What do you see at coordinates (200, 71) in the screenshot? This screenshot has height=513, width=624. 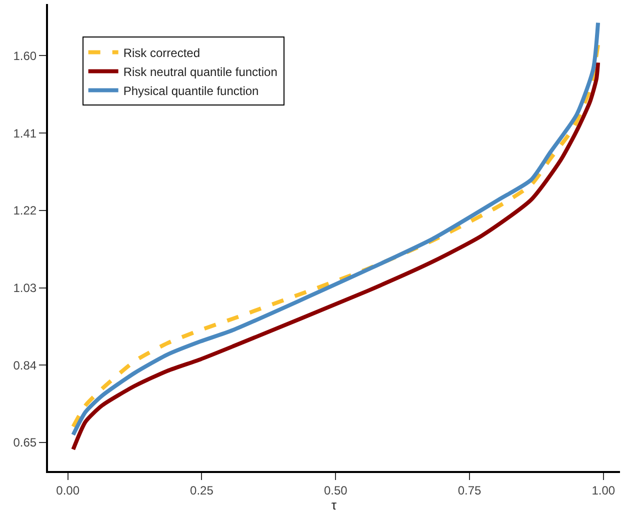 I see `legend-label: Risk neutral quantile function` at bounding box center [200, 71].